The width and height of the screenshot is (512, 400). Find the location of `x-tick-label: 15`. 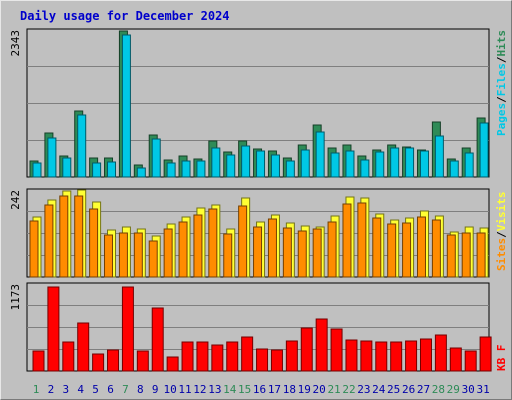

x-tick-label: 15 is located at coordinates (244, 389).